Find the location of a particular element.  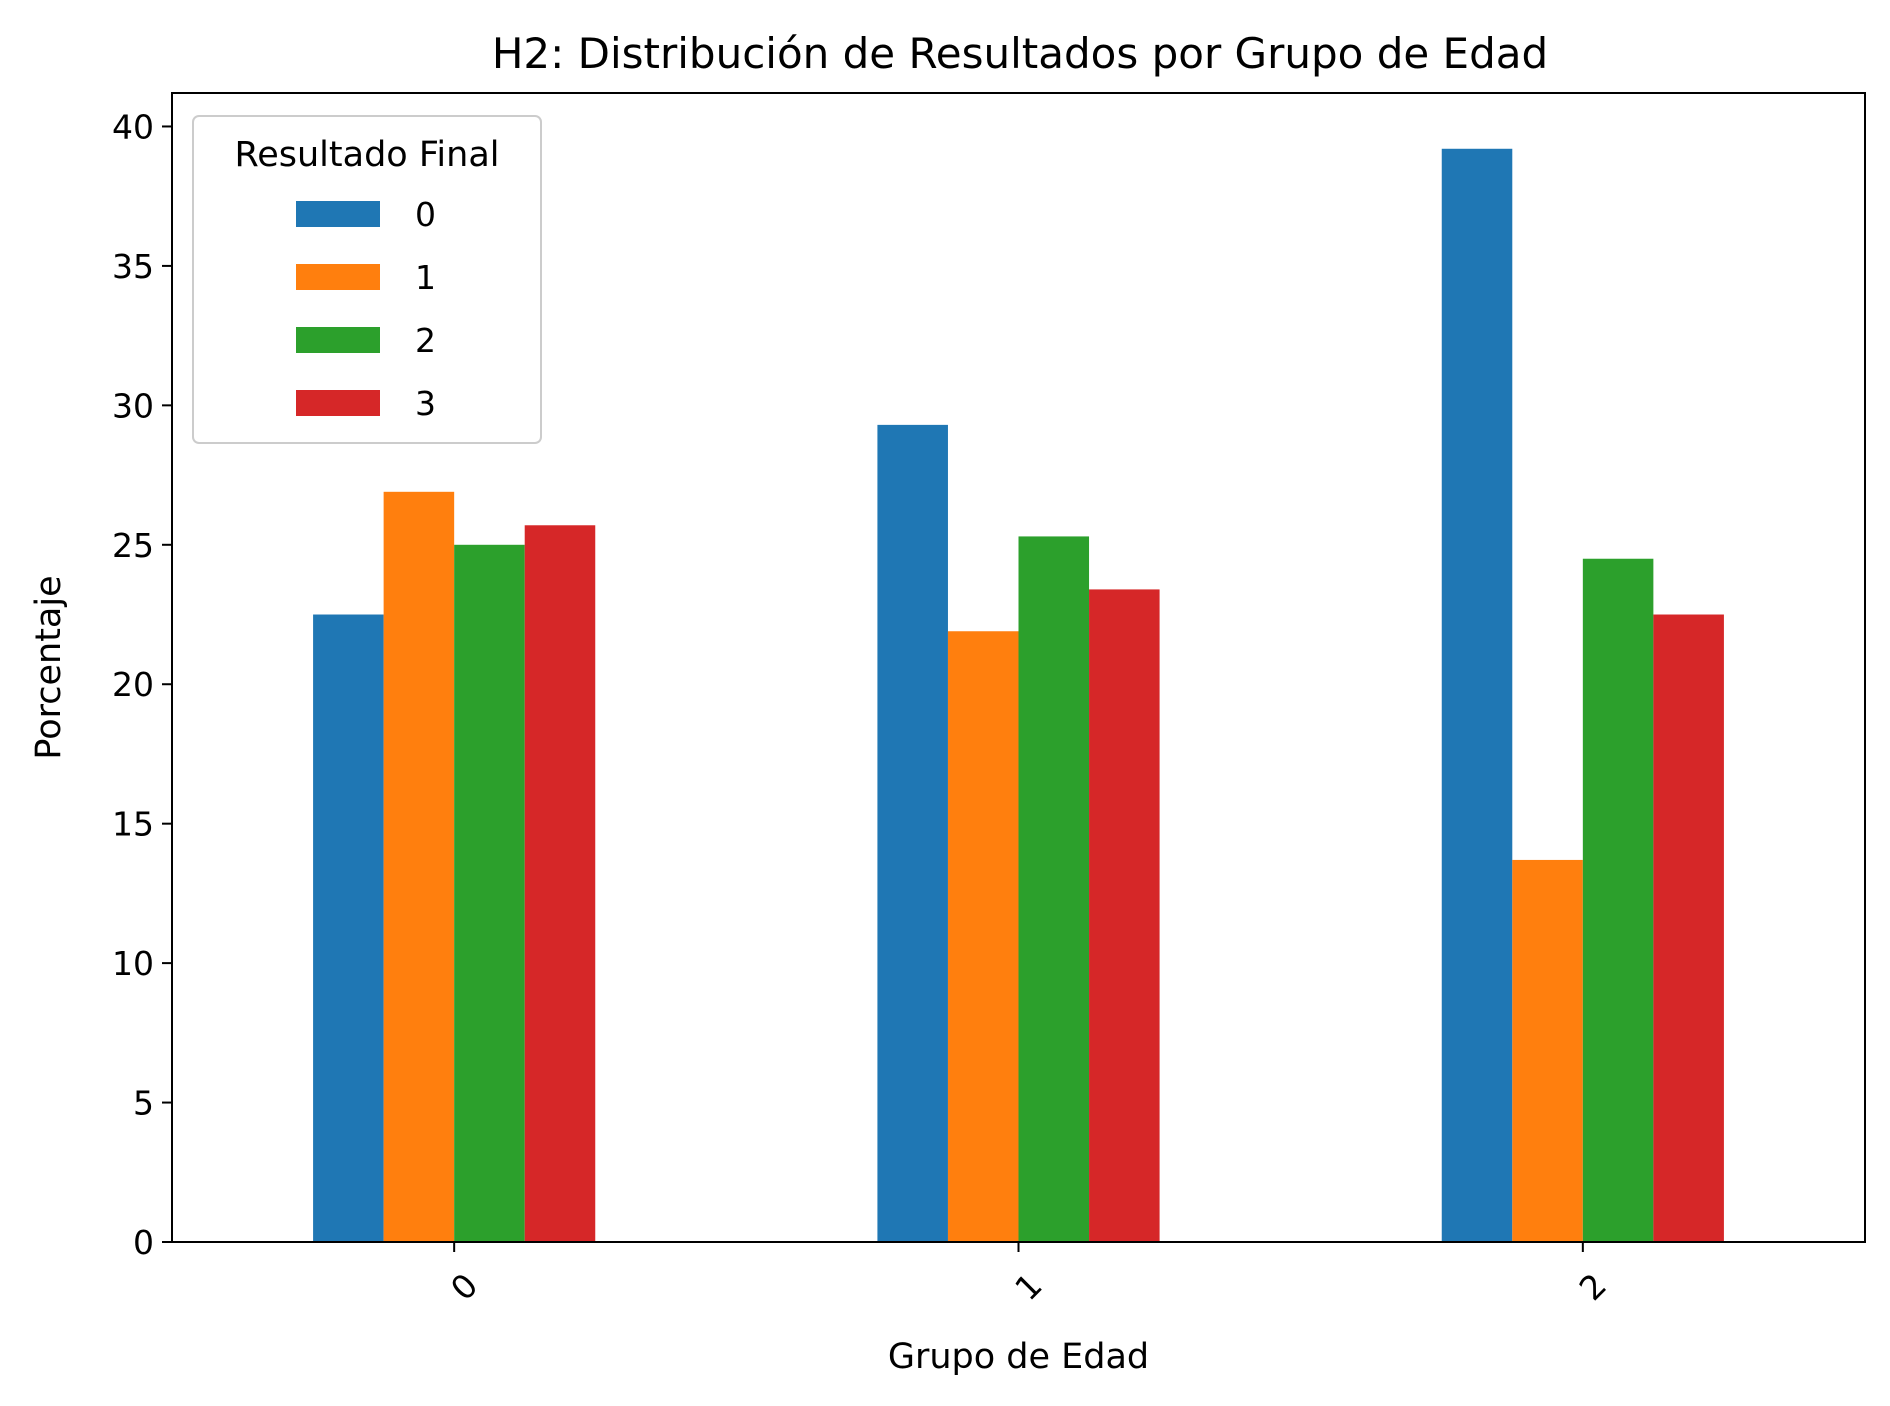

y-axis: 0 5 10 15 20 25 30 35 40 is located at coordinates (142, 684).